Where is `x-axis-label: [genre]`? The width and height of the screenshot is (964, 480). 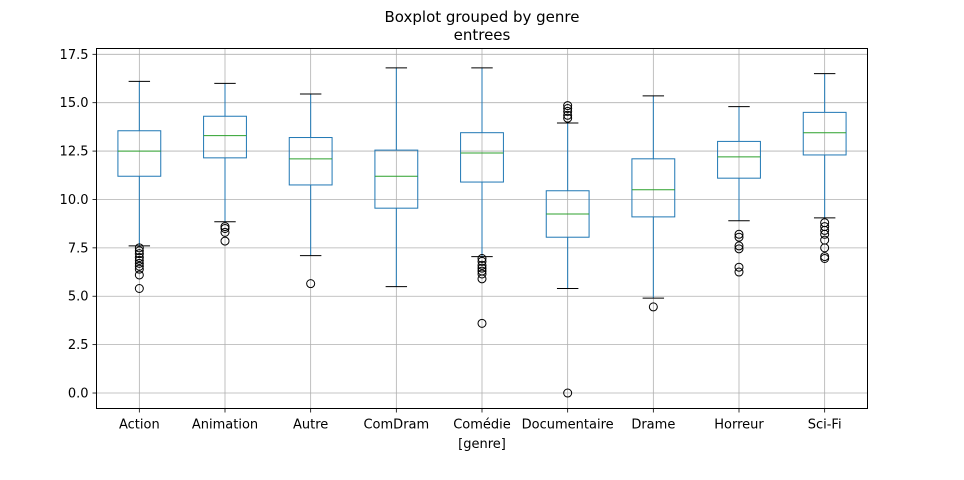
x-axis-label: [genre] is located at coordinates (482, 444).